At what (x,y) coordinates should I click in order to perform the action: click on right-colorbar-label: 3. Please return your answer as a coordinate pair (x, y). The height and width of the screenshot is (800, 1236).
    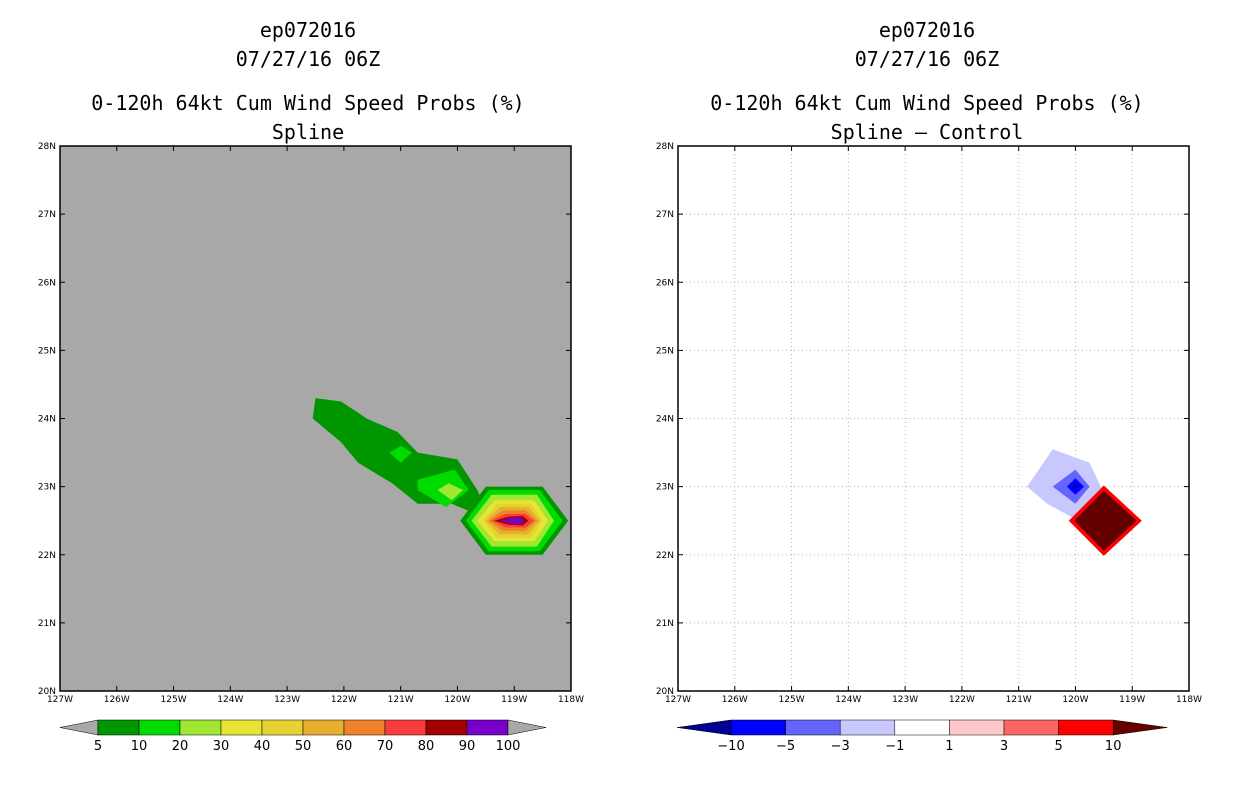
    Looking at the image, I should click on (1004, 746).